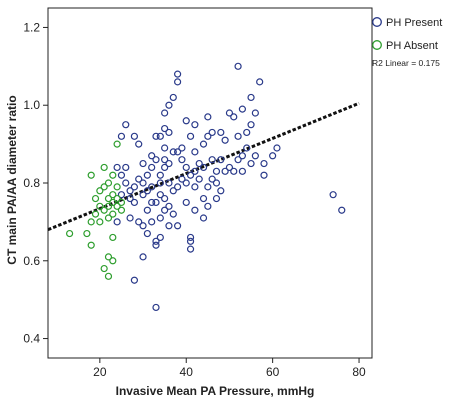 This screenshot has height=404, width=459. I want to click on legend-label-ph-present: PH Present, so click(414, 23).